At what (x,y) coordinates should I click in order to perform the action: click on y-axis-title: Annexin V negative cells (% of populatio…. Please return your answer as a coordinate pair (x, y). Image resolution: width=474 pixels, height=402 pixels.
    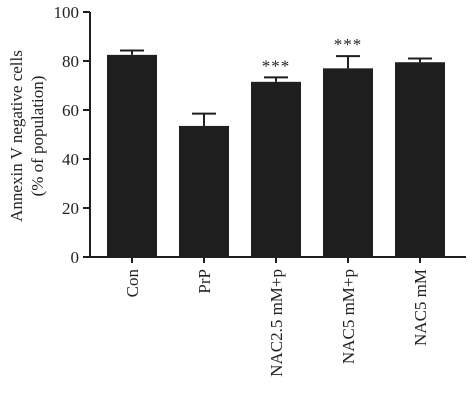
    Looking at the image, I should click on (27, 136).